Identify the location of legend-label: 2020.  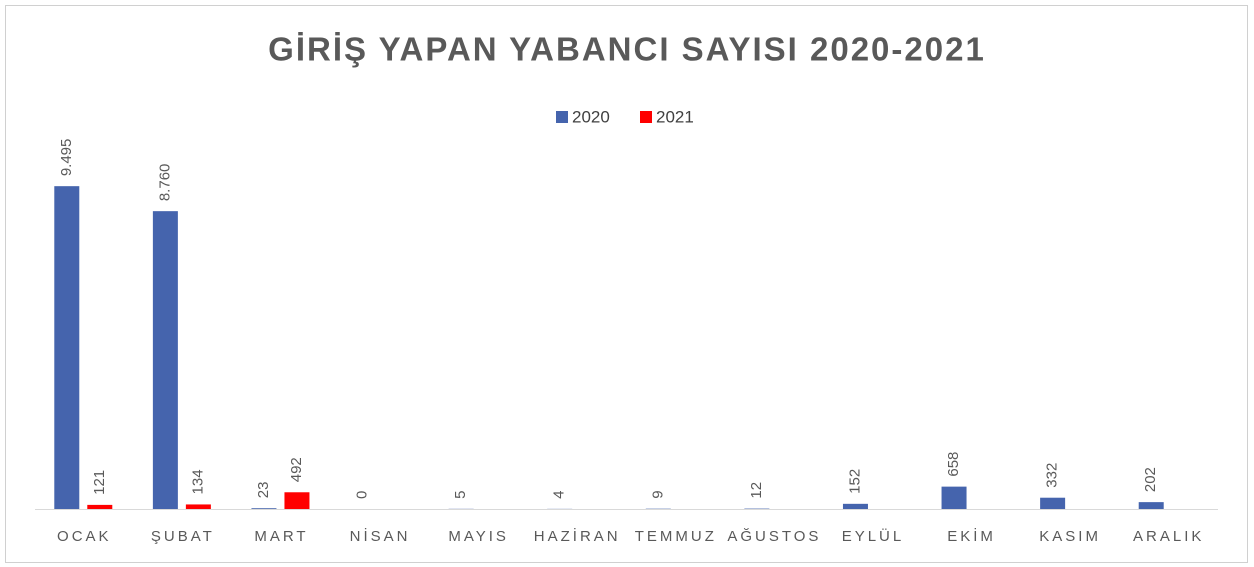
(591, 116).